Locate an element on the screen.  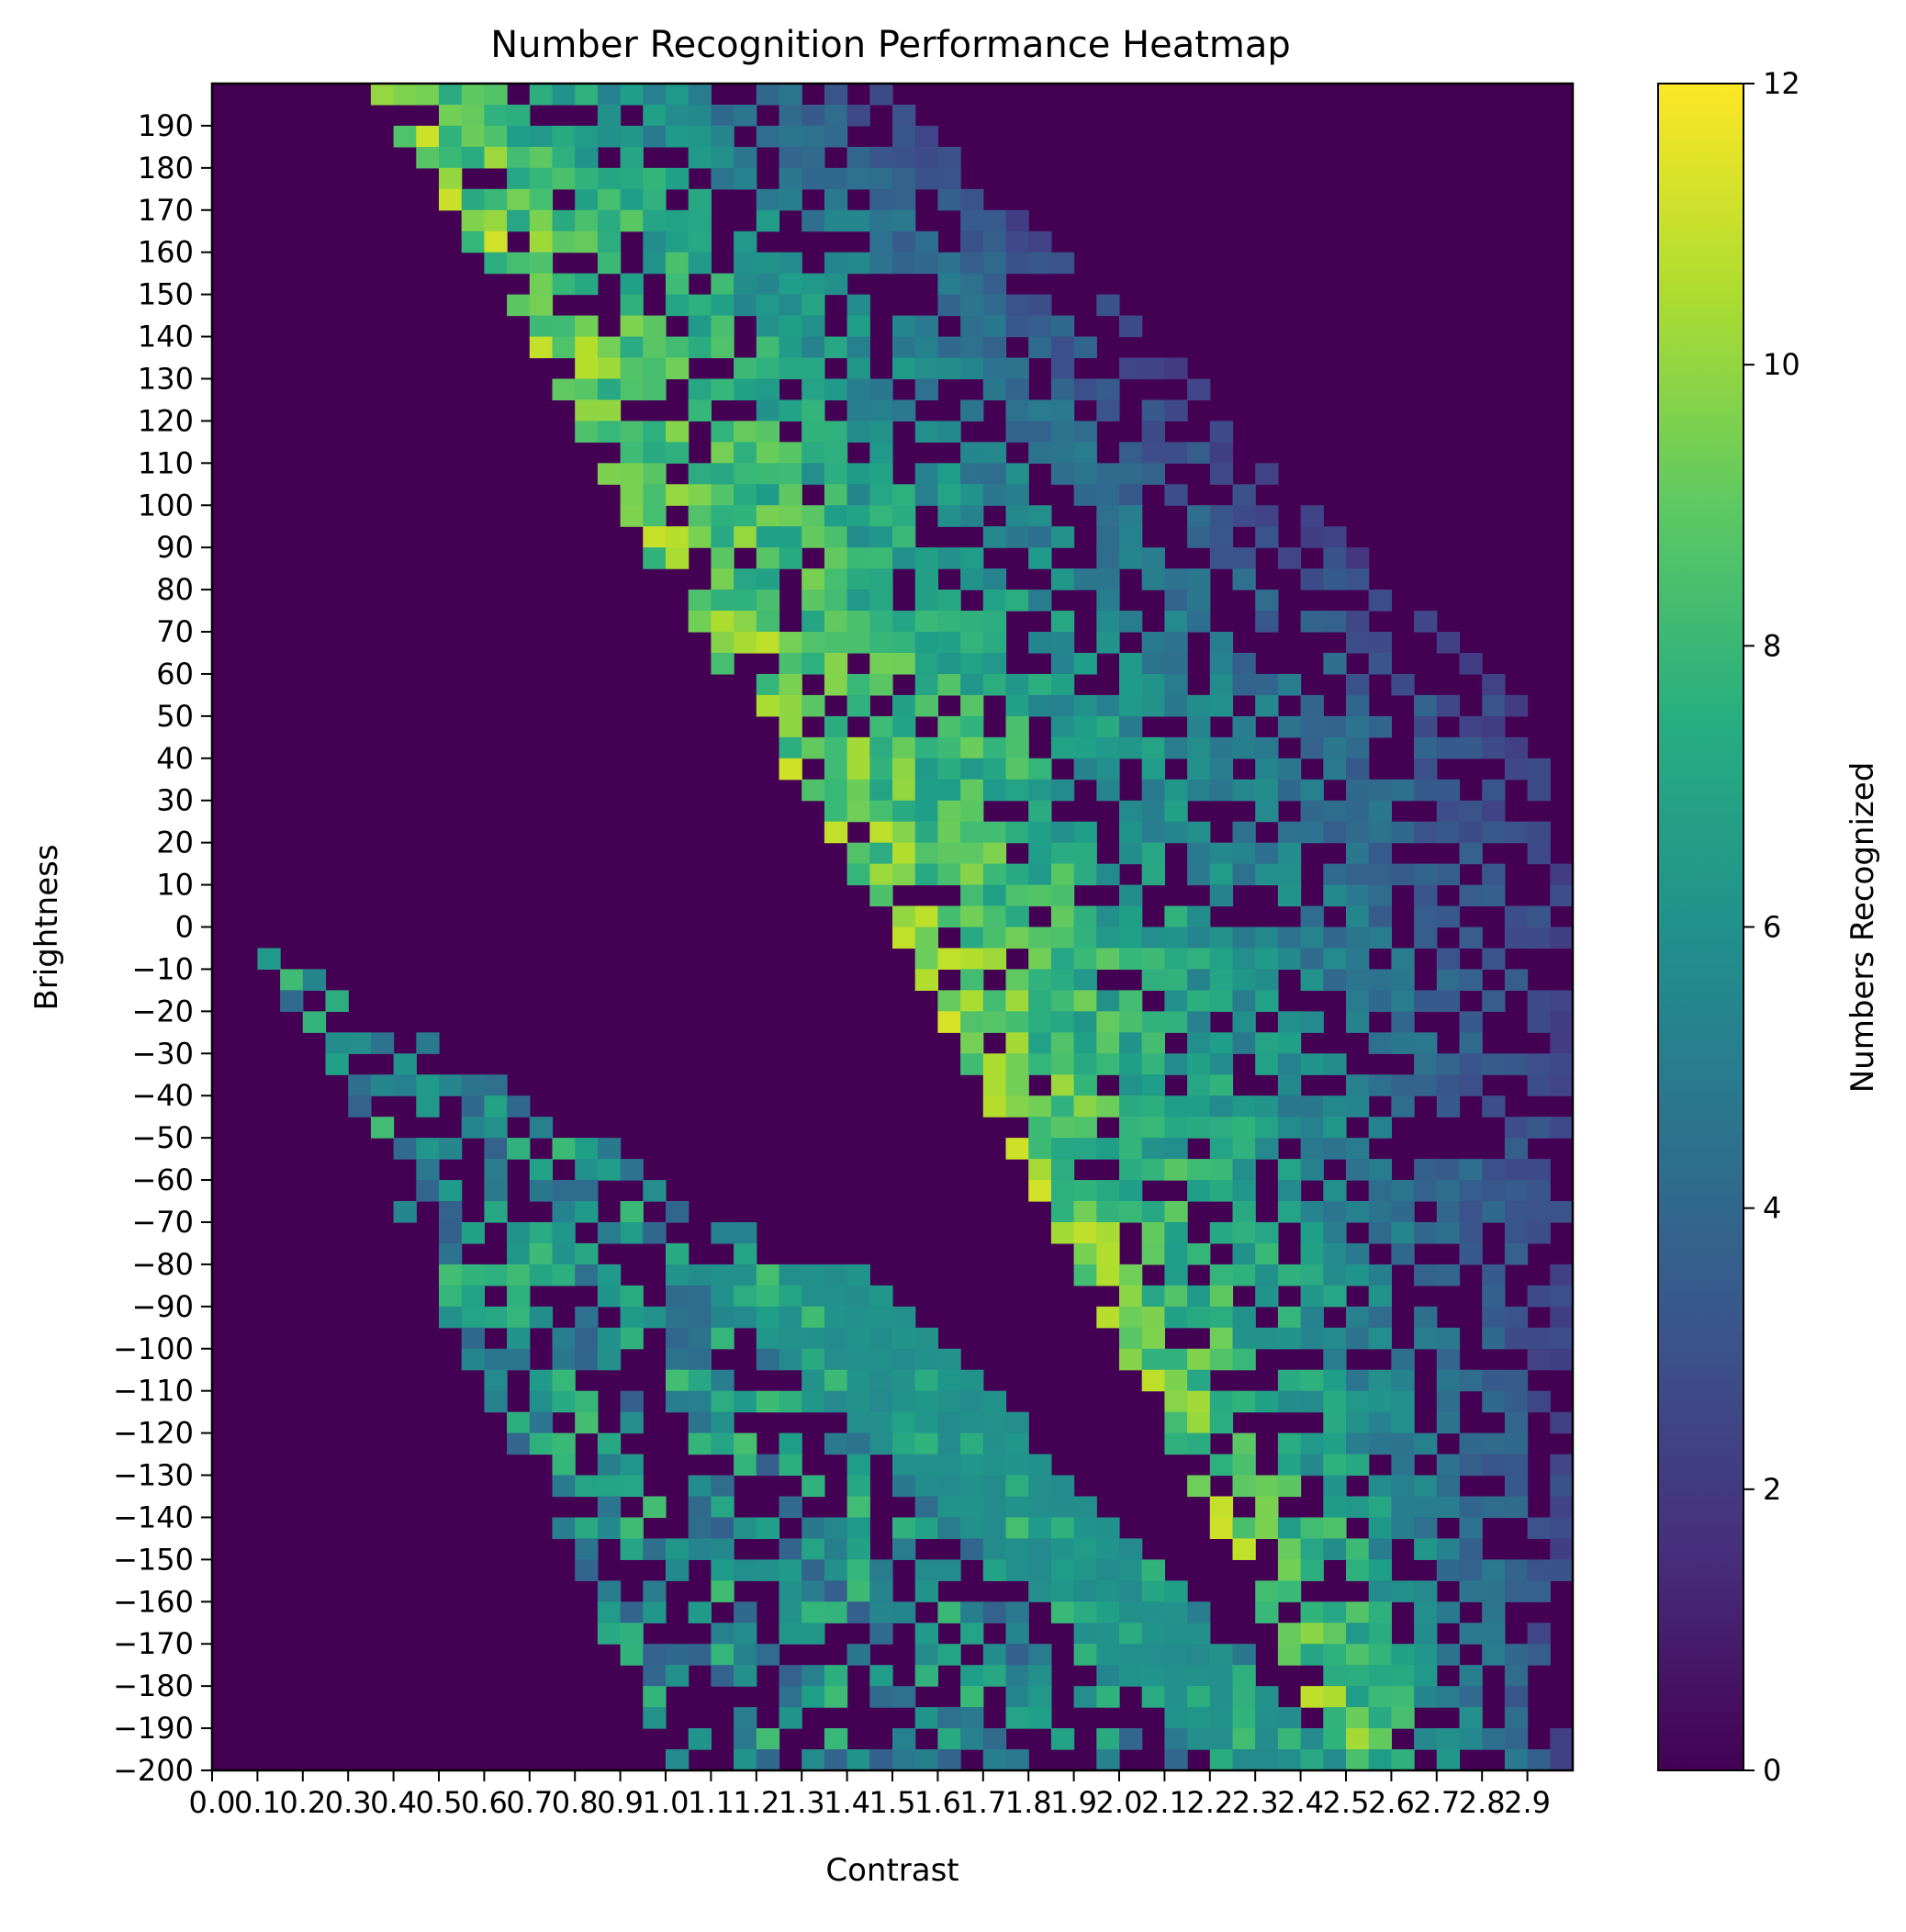
x-tick-label: 0.8 is located at coordinates (575, 1802).